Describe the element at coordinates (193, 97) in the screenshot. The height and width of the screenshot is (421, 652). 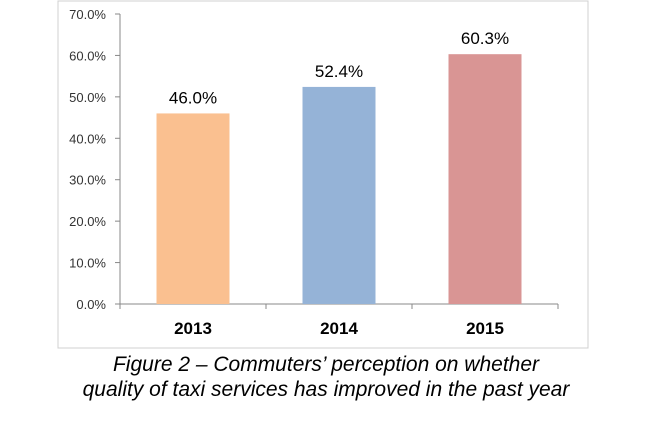
I see `data-label: 46.0%` at that location.